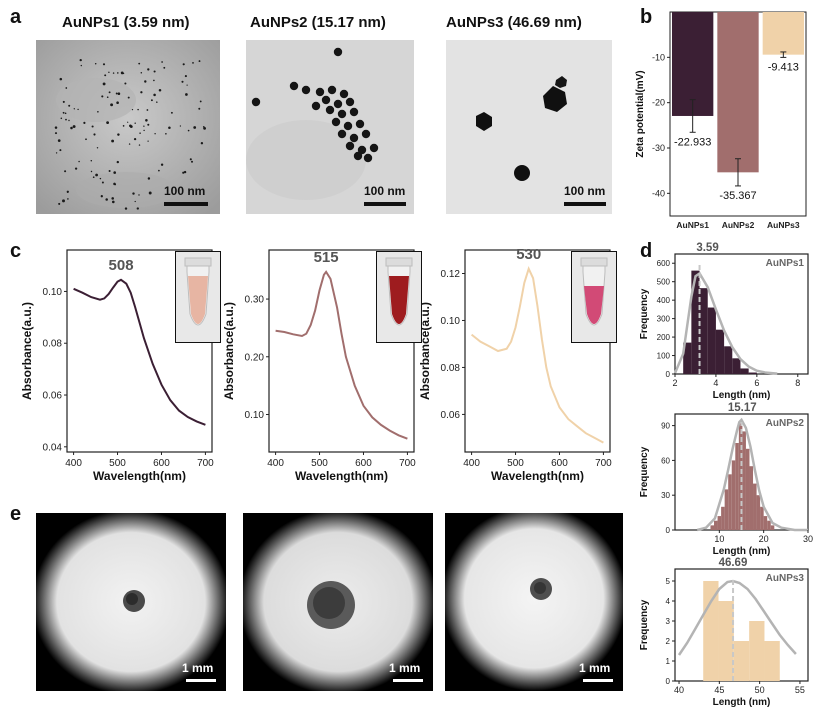 Image resolution: width=815 pixels, height=709 pixels. Describe the element at coordinates (785, 263) in the screenshot. I see `legend-label: AuNPs1` at that location.